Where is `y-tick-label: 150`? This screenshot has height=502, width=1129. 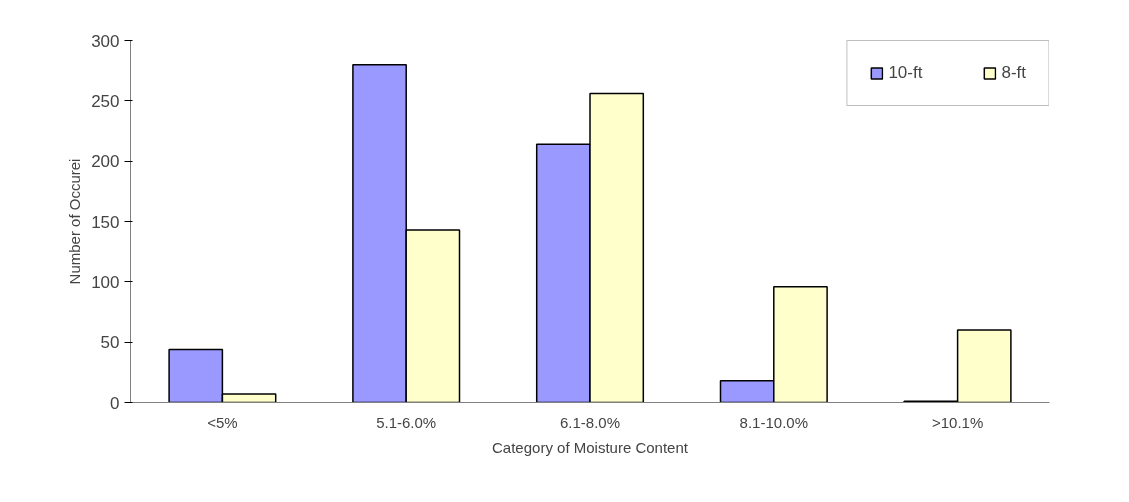
y-tick-label: 150 is located at coordinates (105, 222).